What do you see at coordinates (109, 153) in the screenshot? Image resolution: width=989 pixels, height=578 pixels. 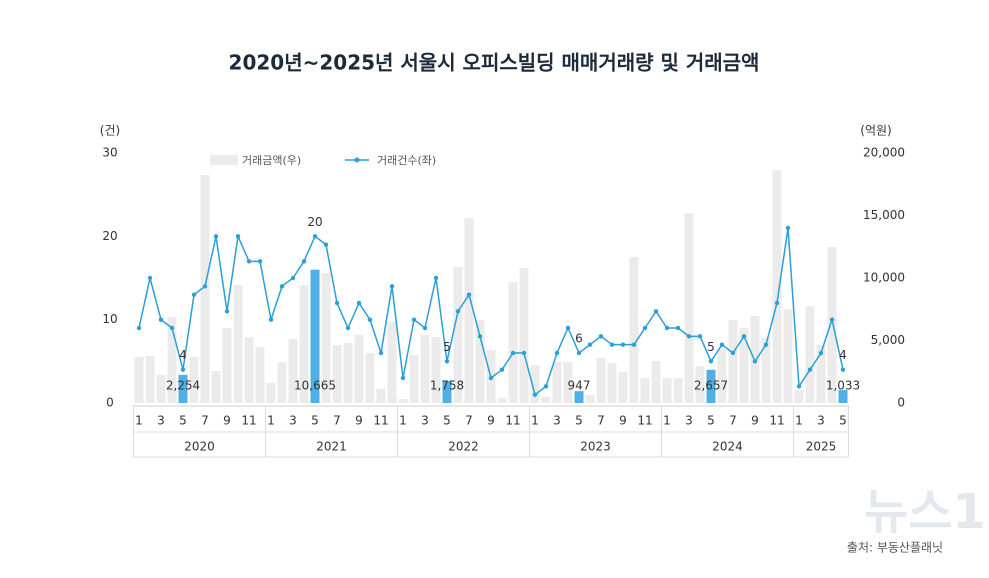 I see `y-tick-label: 30` at bounding box center [109, 153].